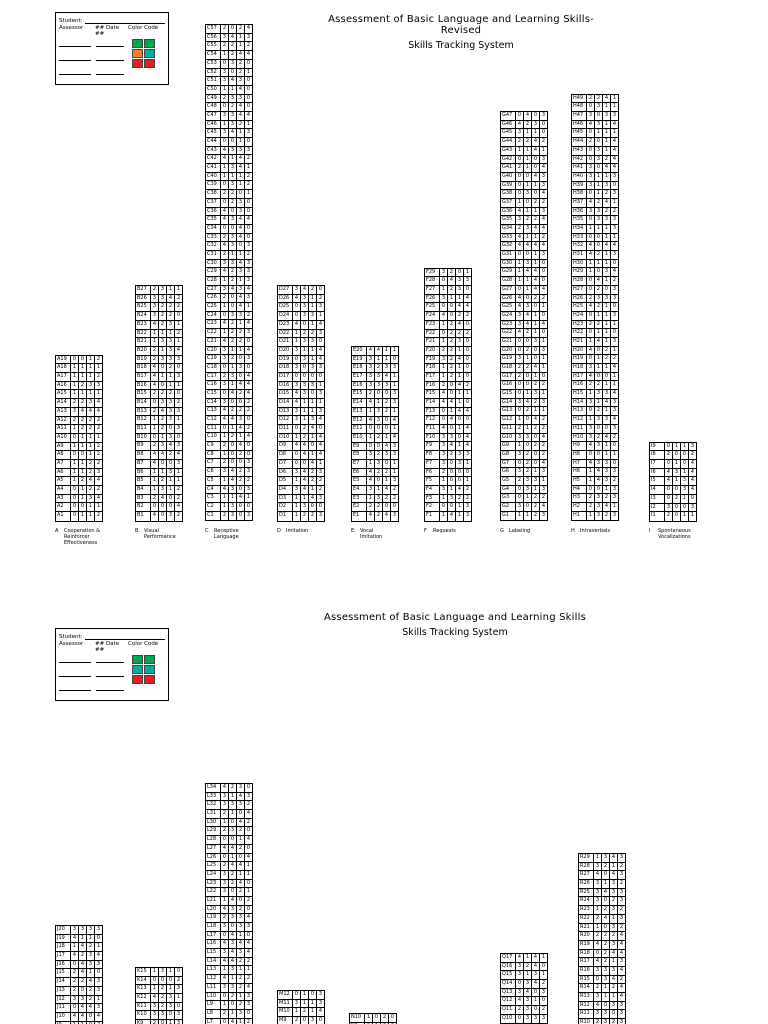 This screenshot has width=768, height=1024. What do you see at coordinates (579, 255) in the screenshot?
I see `cell-id: H31` at bounding box center [579, 255].